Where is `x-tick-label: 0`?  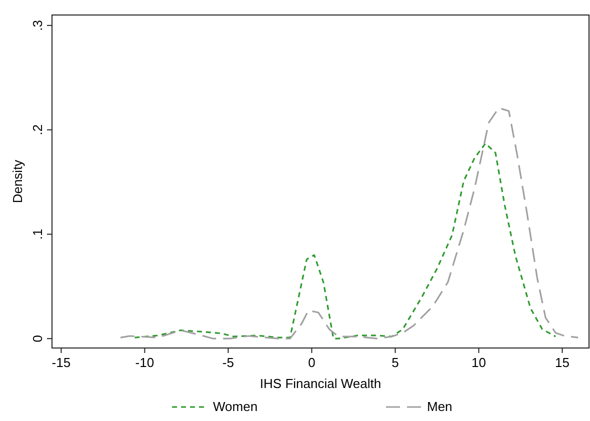
x-tick-label: 0 is located at coordinates (312, 362).